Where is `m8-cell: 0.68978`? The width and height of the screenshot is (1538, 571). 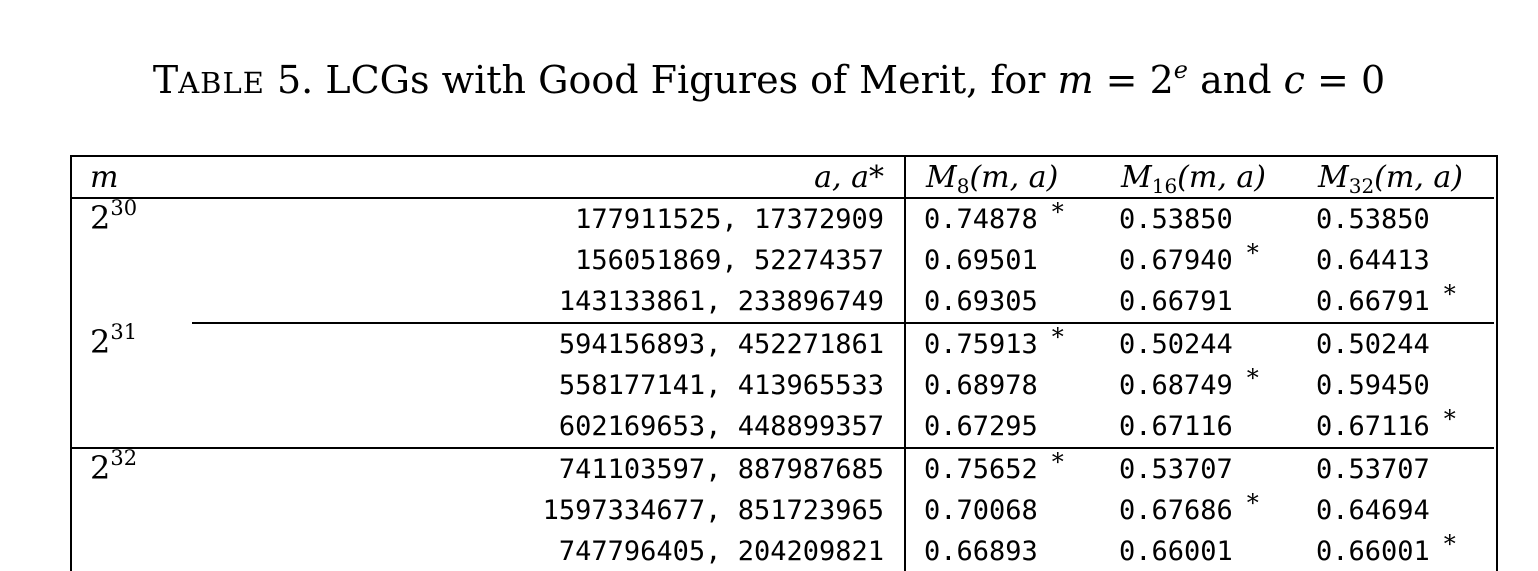 m8-cell: 0.68978 is located at coordinates (981, 385).